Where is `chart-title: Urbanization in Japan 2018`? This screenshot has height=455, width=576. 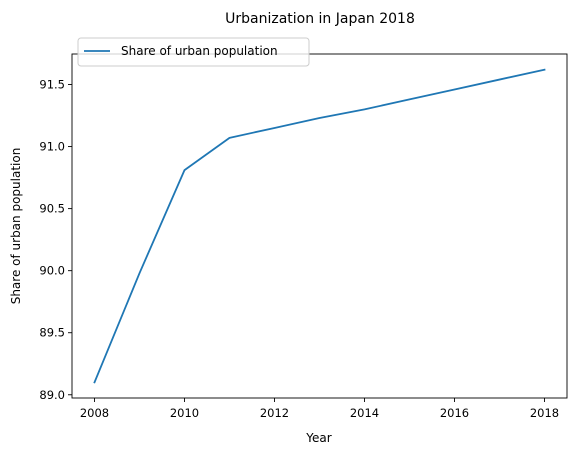 chart-title: Urbanization in Japan 2018 is located at coordinates (320, 19).